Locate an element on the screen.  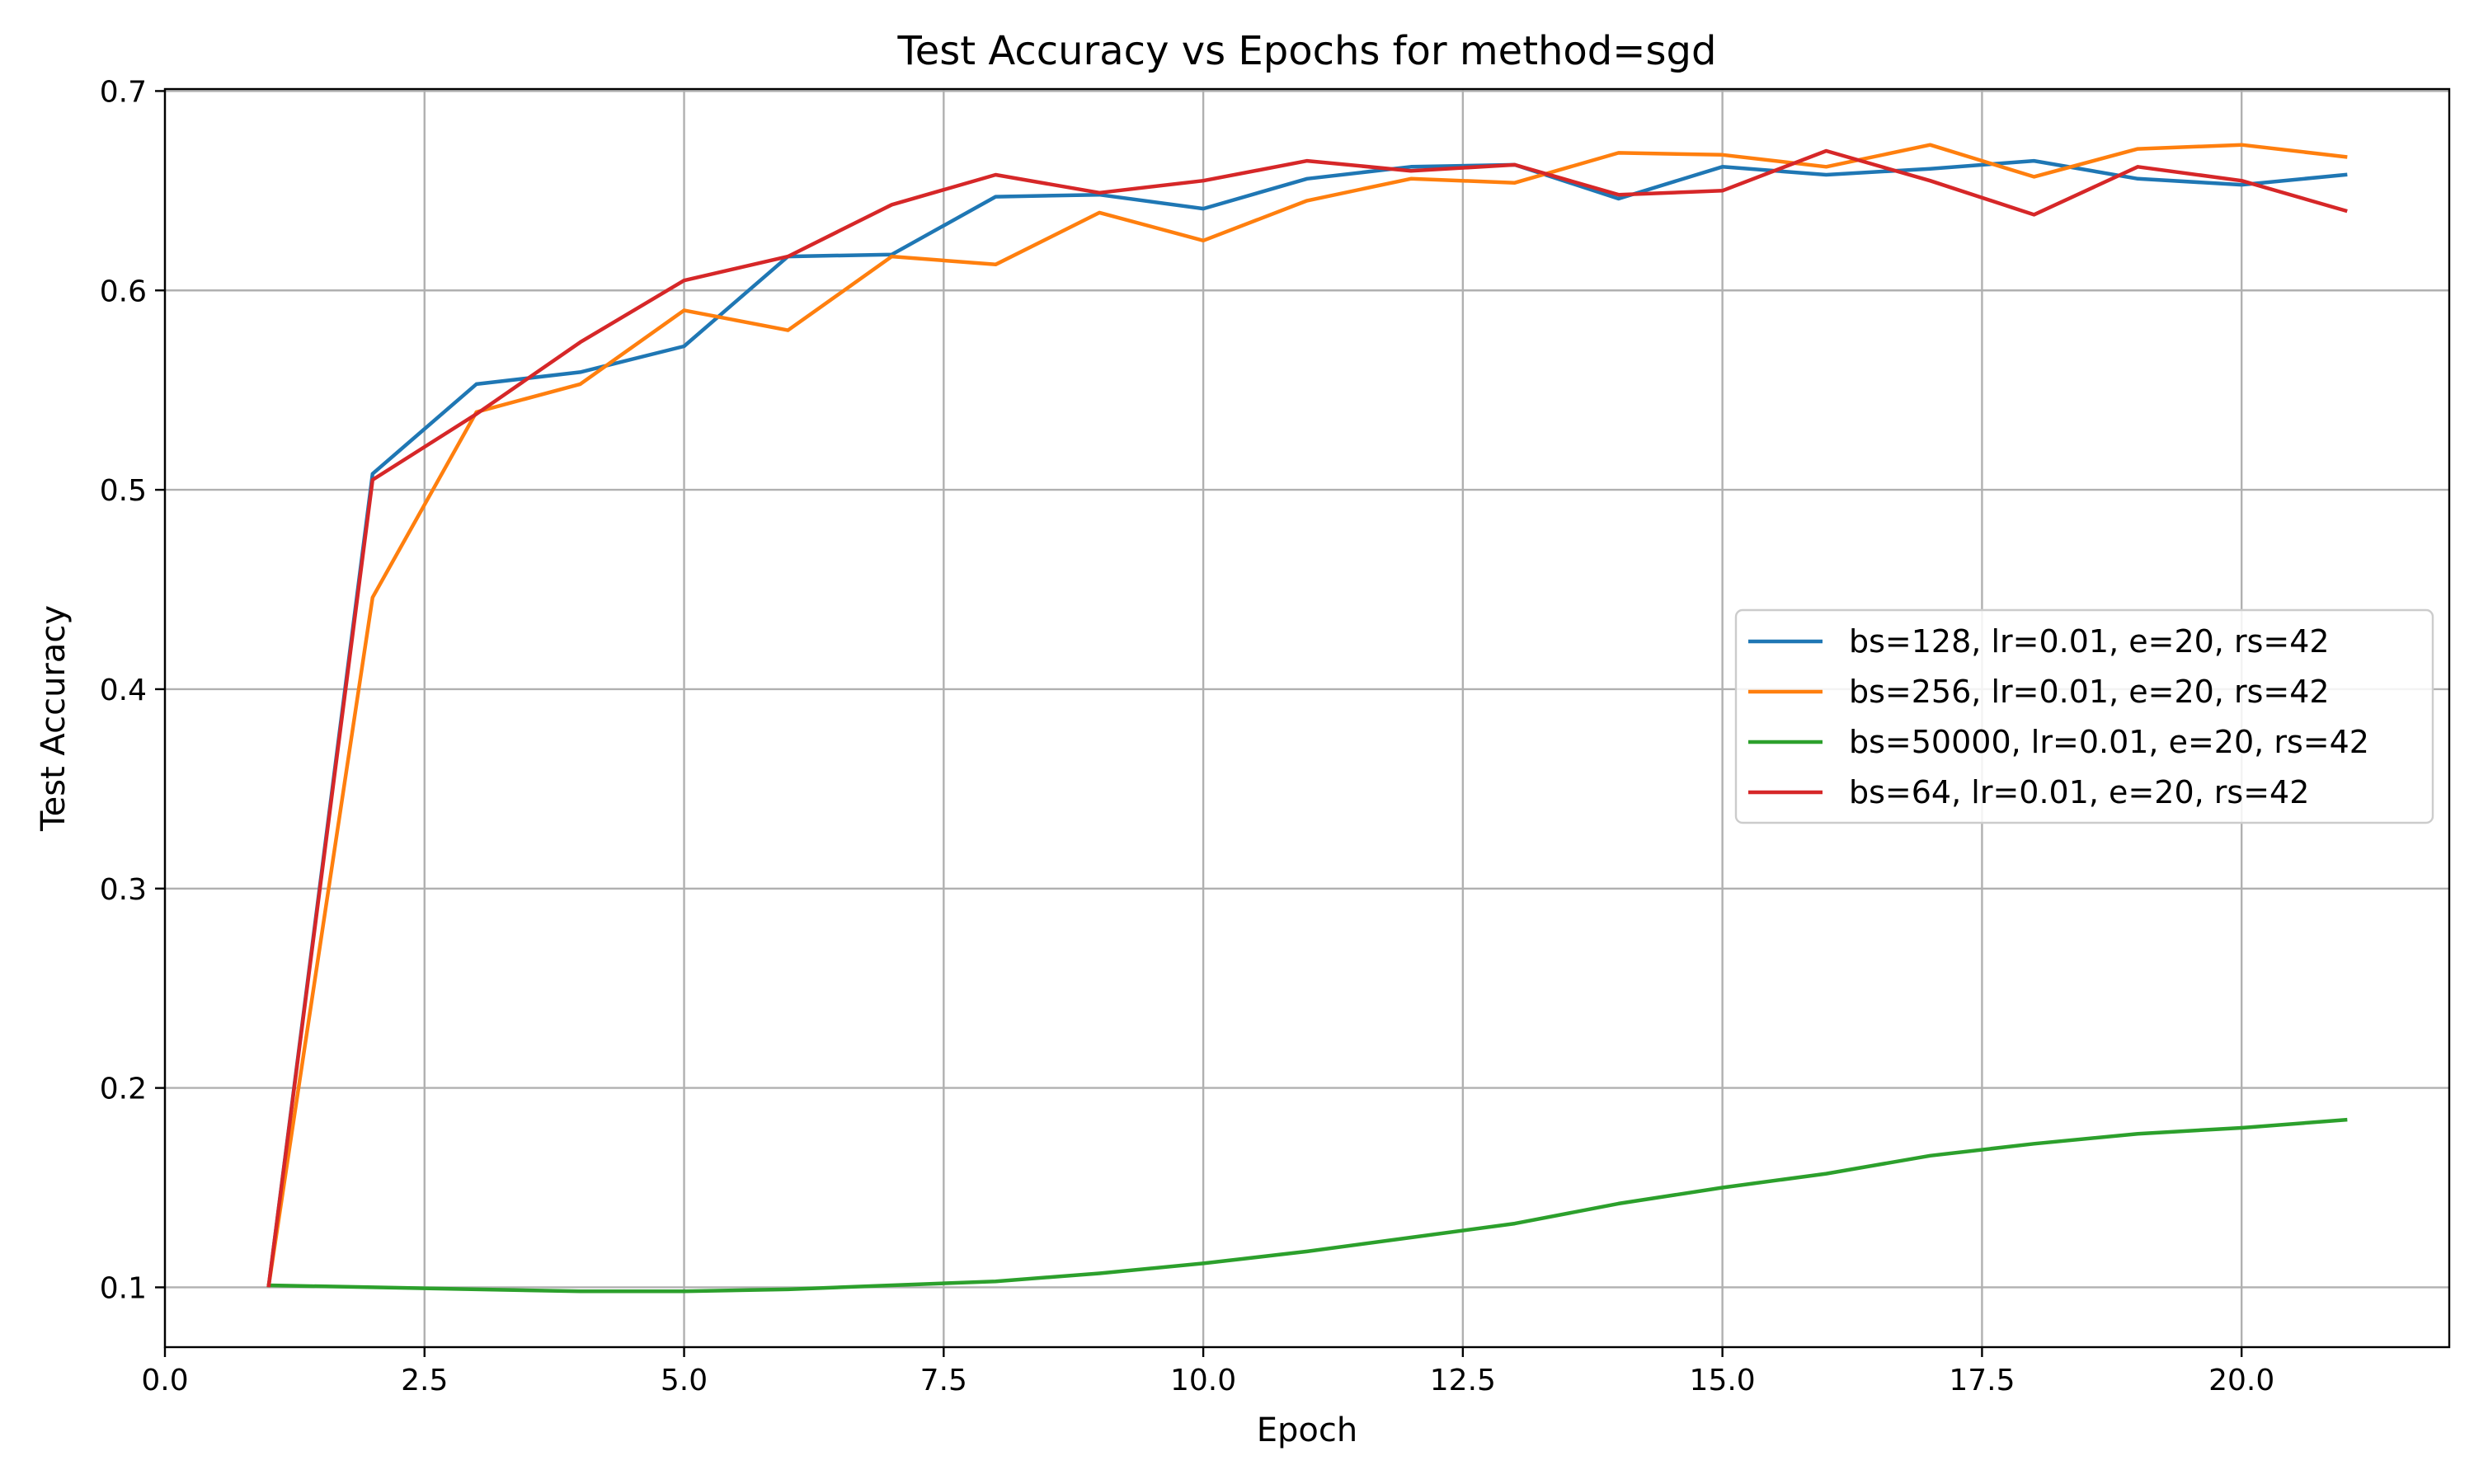
x-tick-label: 10.0 is located at coordinates (1203, 1380).